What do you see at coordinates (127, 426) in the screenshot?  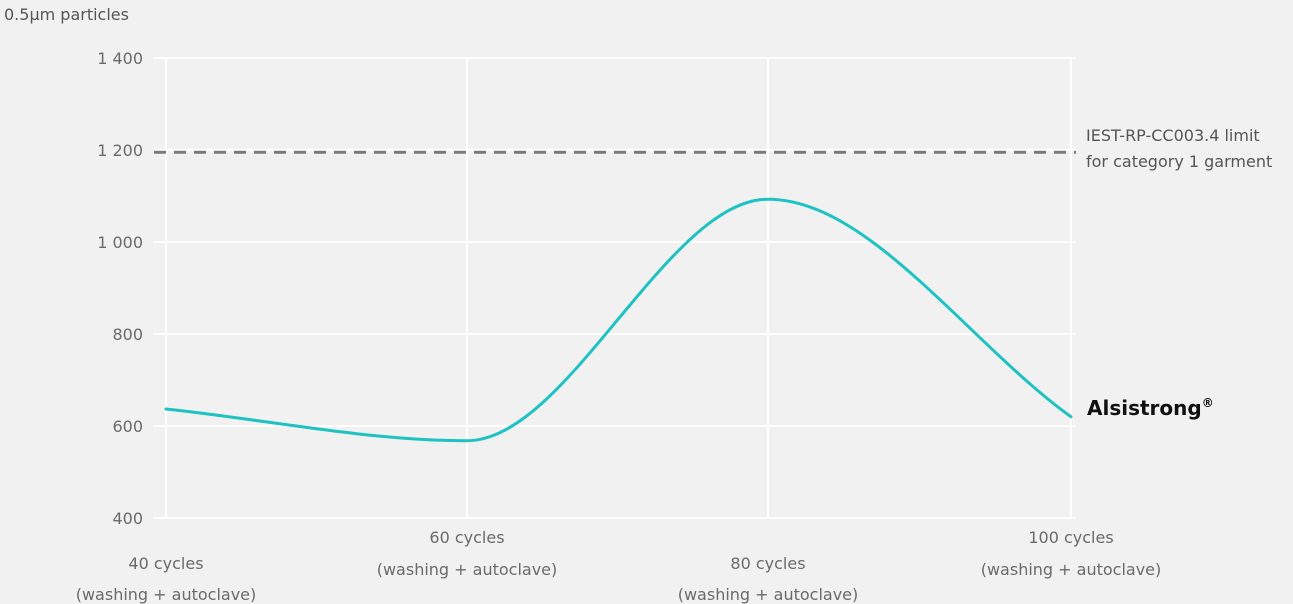 I see `y-tick-label: 600` at bounding box center [127, 426].